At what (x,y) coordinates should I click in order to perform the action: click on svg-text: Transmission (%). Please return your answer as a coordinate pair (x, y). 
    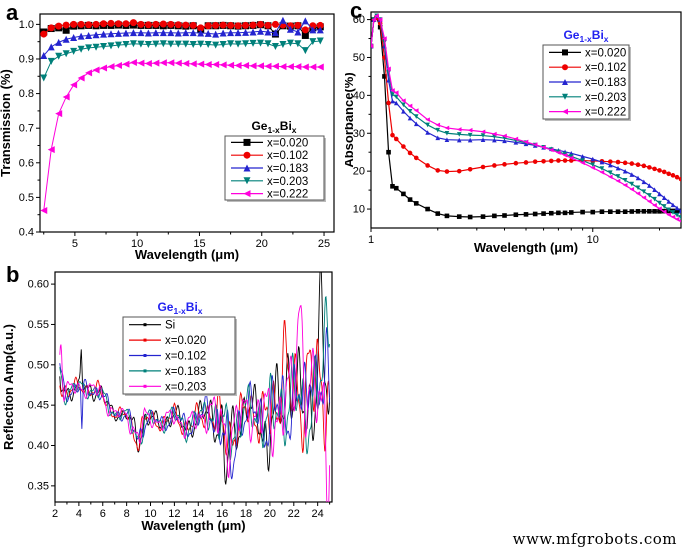
    Looking at the image, I should click on (6, 123).